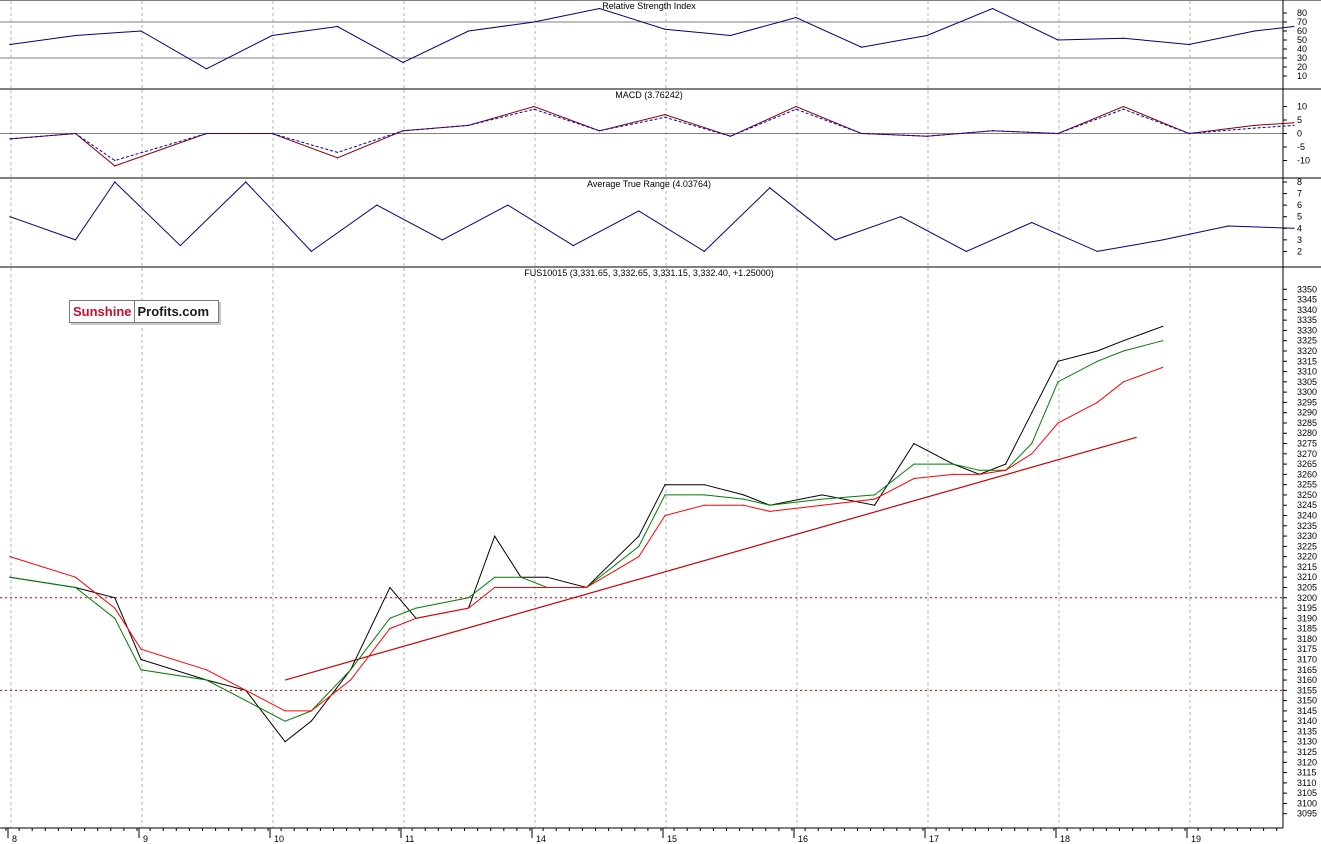 The height and width of the screenshot is (844, 1321). I want to click on x-tick-label: 14, so click(541, 839).